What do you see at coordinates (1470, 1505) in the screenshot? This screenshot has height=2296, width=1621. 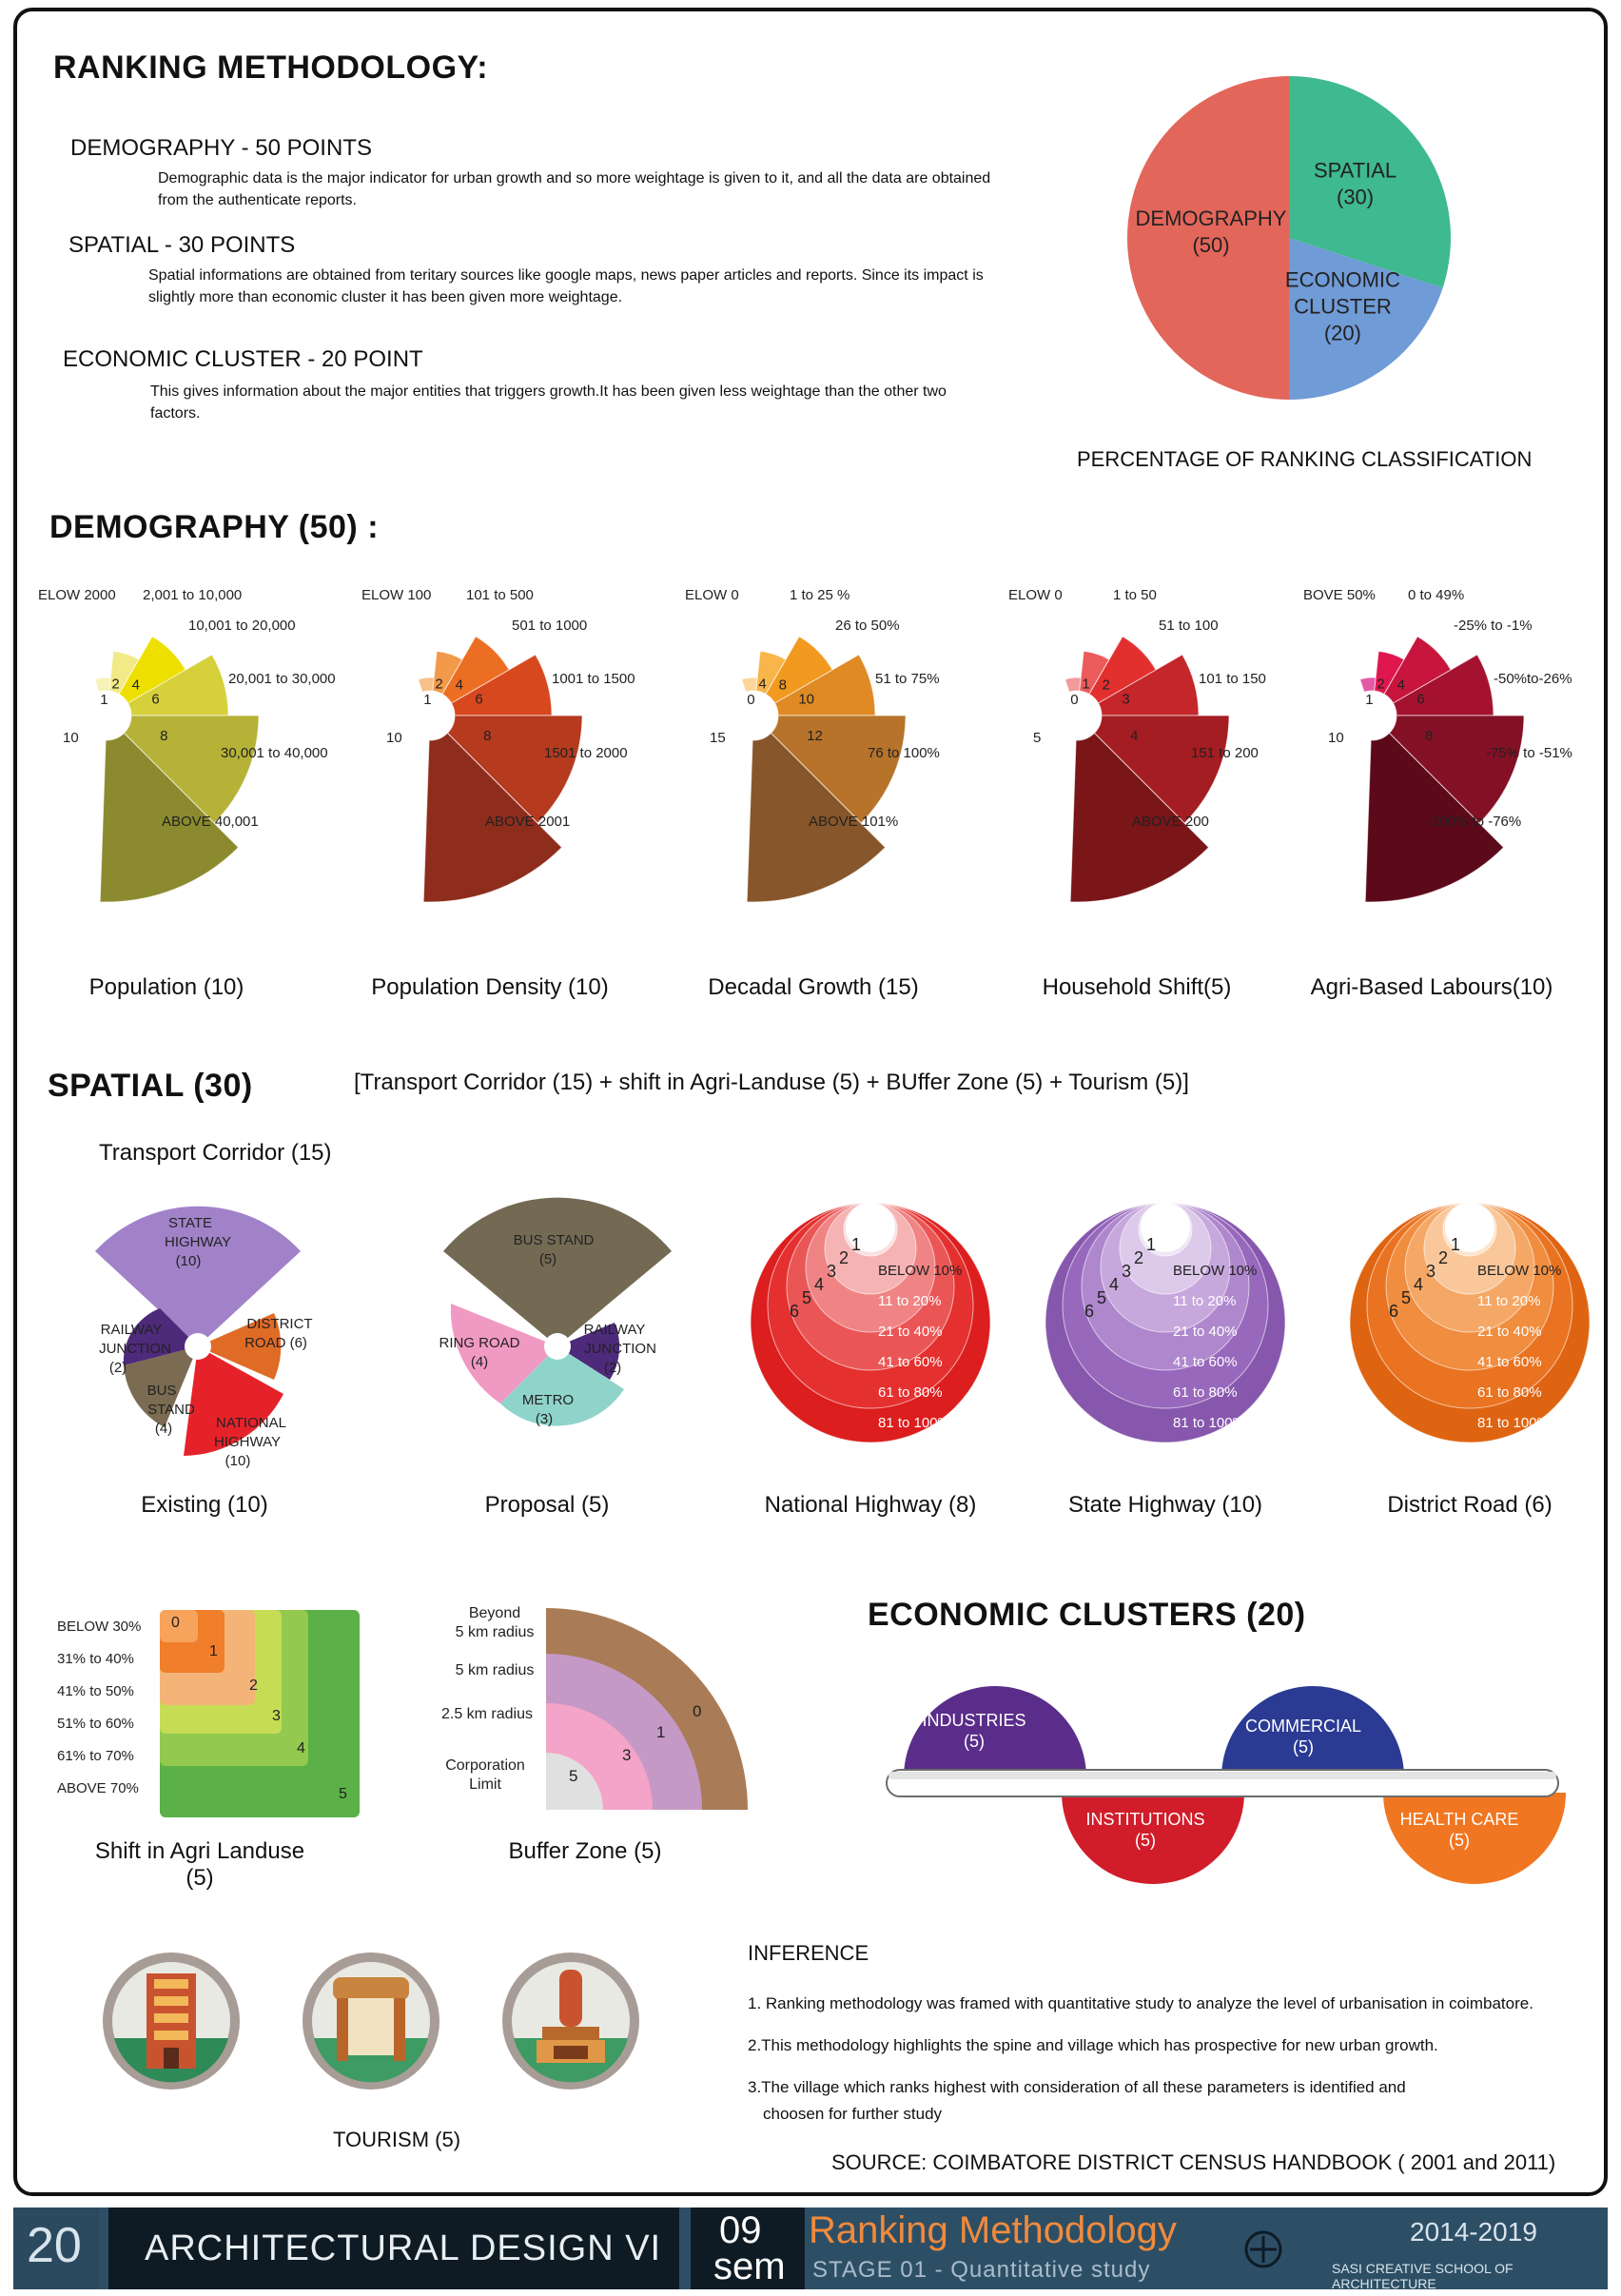 I see `ring-caption-3: District Road (6)` at bounding box center [1470, 1505].